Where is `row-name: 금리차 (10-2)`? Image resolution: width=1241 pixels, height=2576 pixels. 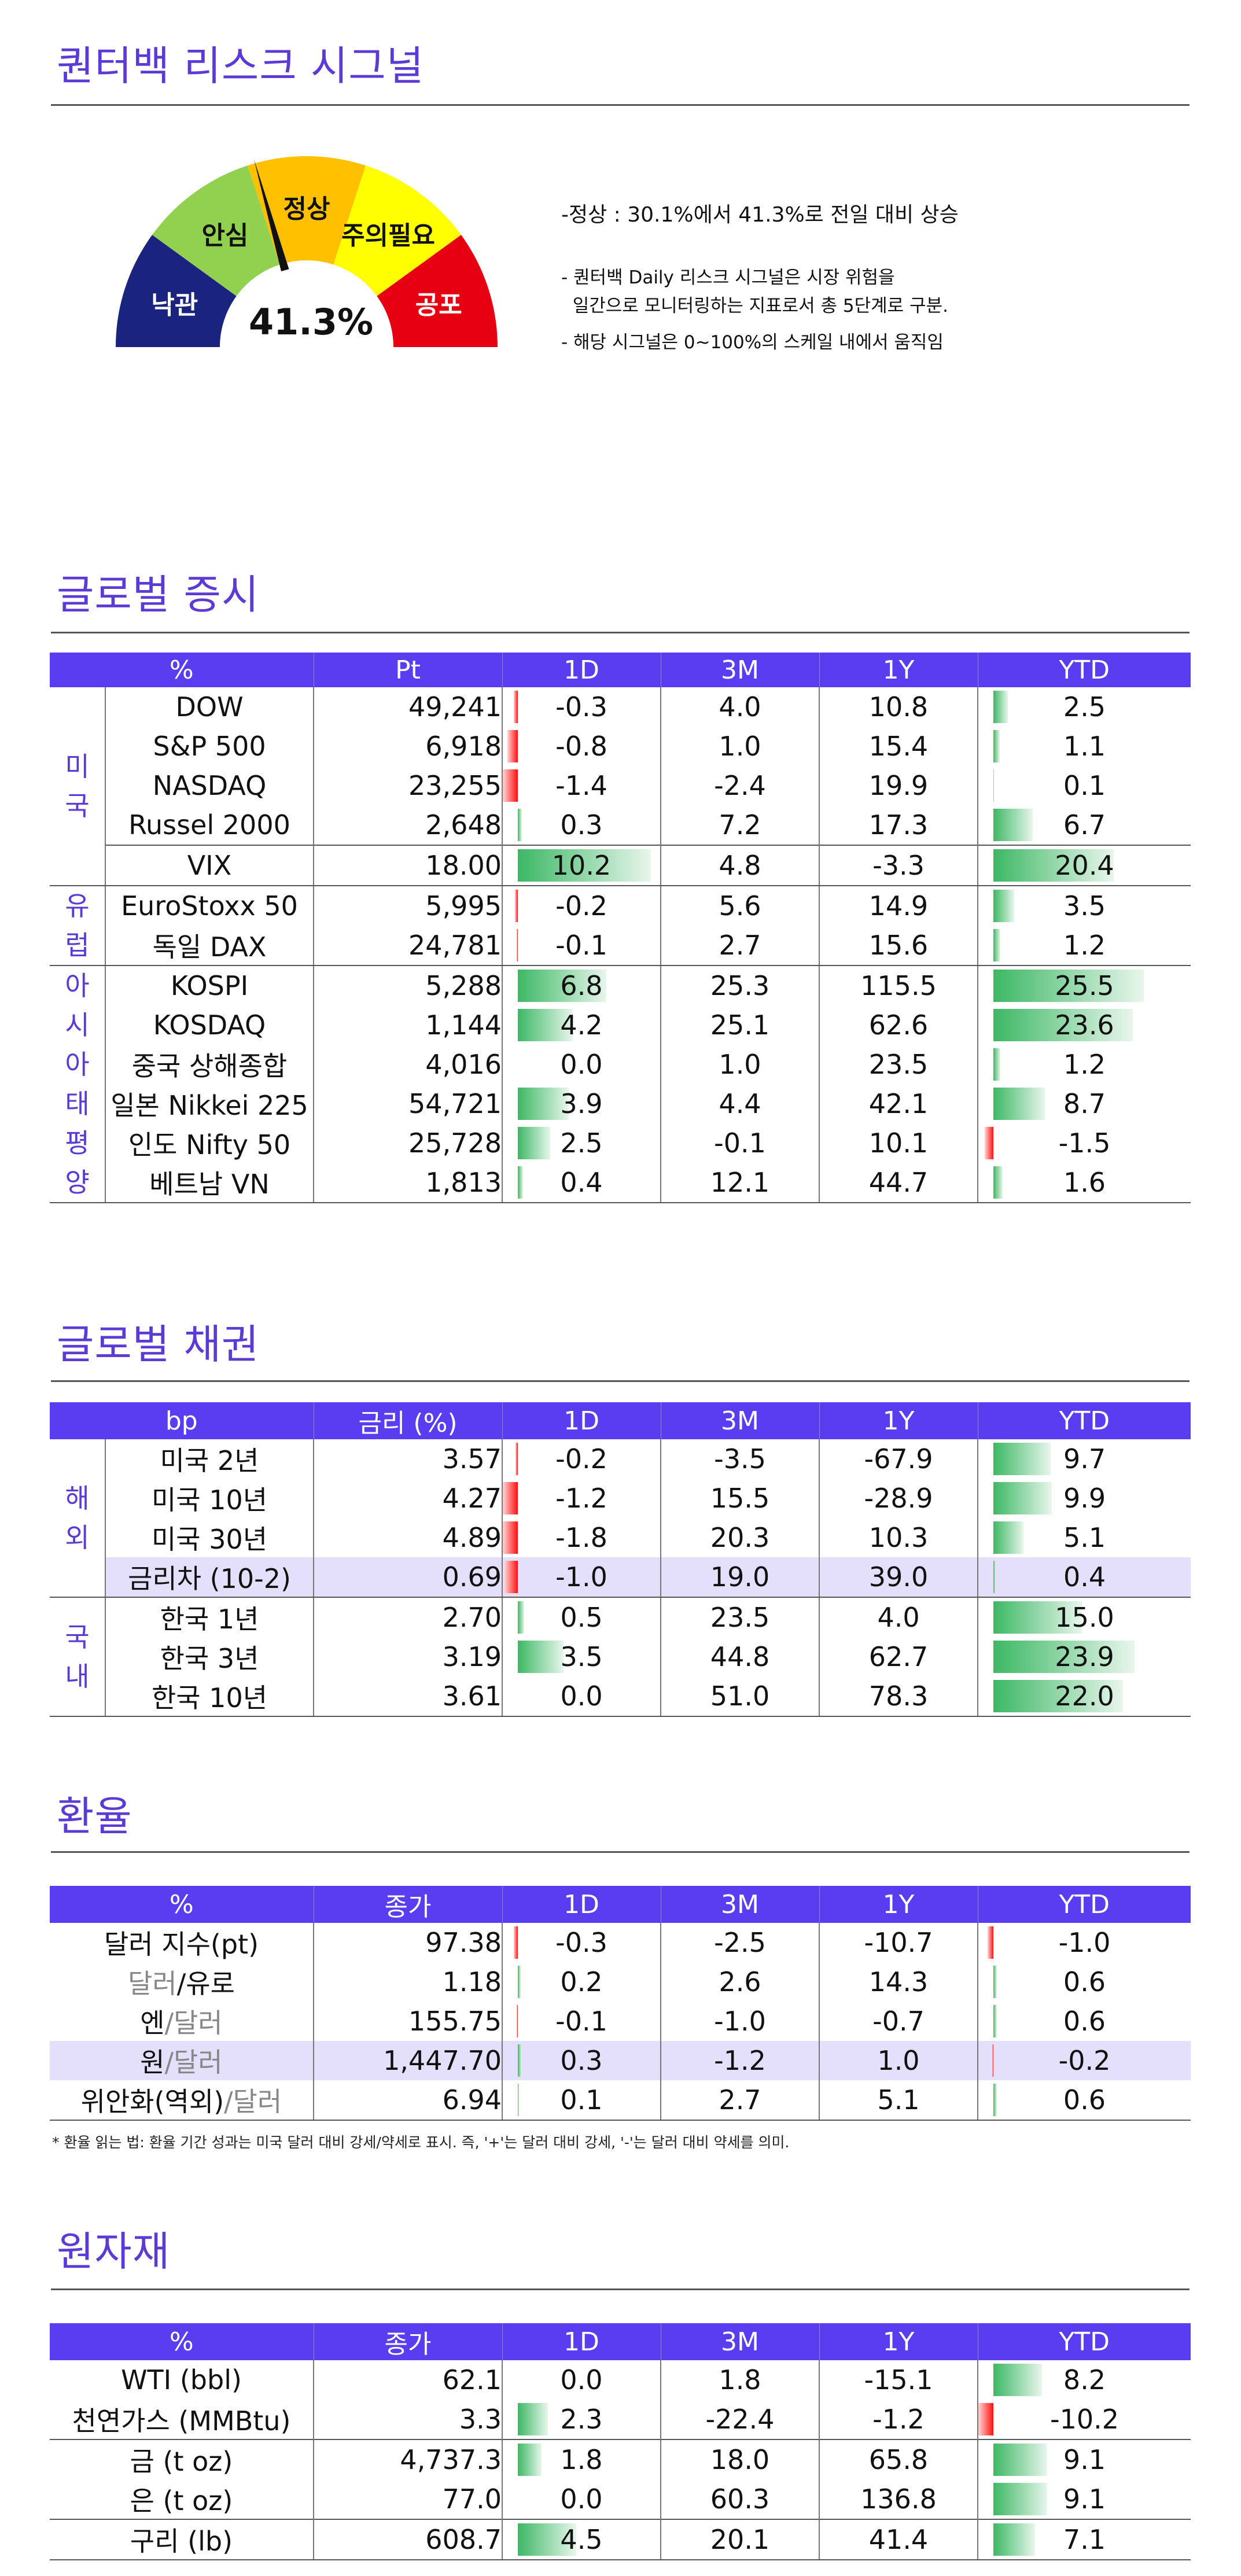
row-name: 금리차 (10-2) is located at coordinates (210, 1577).